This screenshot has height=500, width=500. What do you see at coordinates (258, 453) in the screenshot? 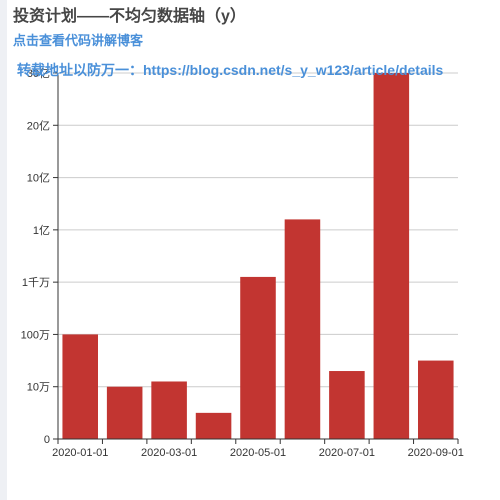
I see `x-tick-label: 2020-05-01` at bounding box center [258, 453].